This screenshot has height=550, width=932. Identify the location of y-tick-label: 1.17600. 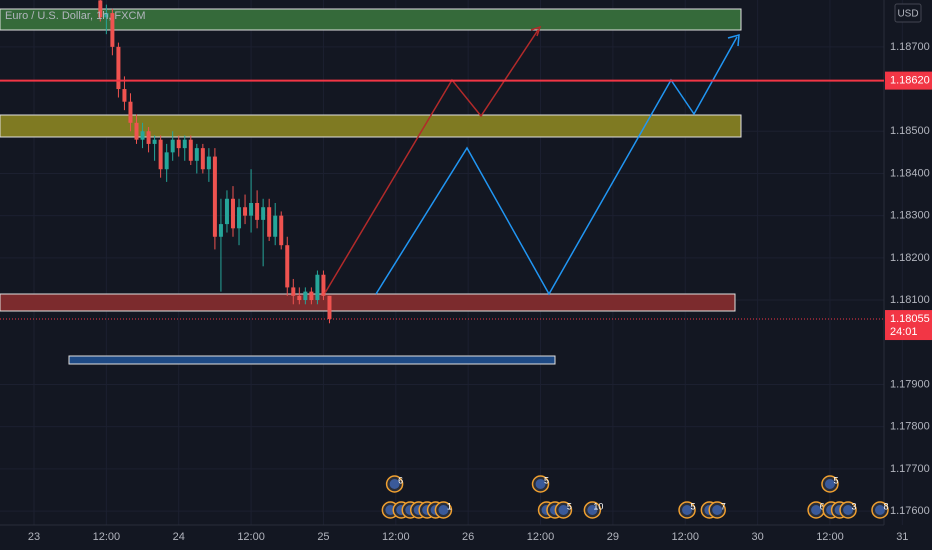
(910, 511).